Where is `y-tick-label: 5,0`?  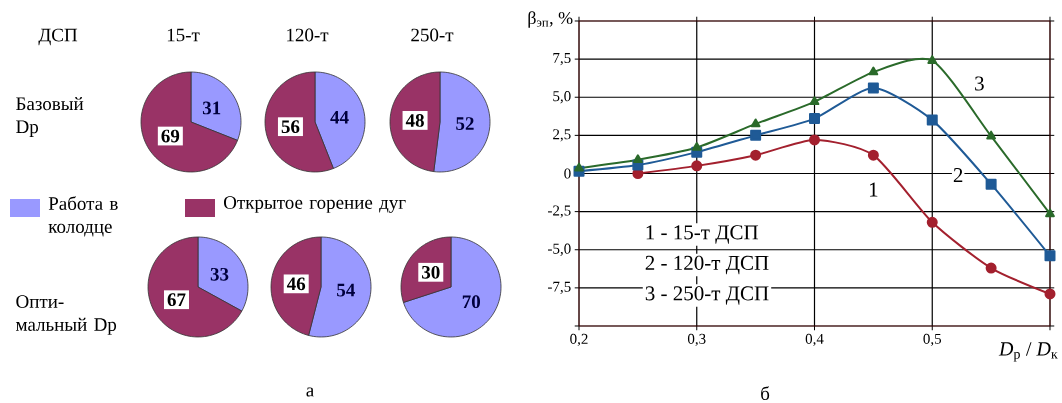
y-tick-label: 5,0 is located at coordinates (562, 97).